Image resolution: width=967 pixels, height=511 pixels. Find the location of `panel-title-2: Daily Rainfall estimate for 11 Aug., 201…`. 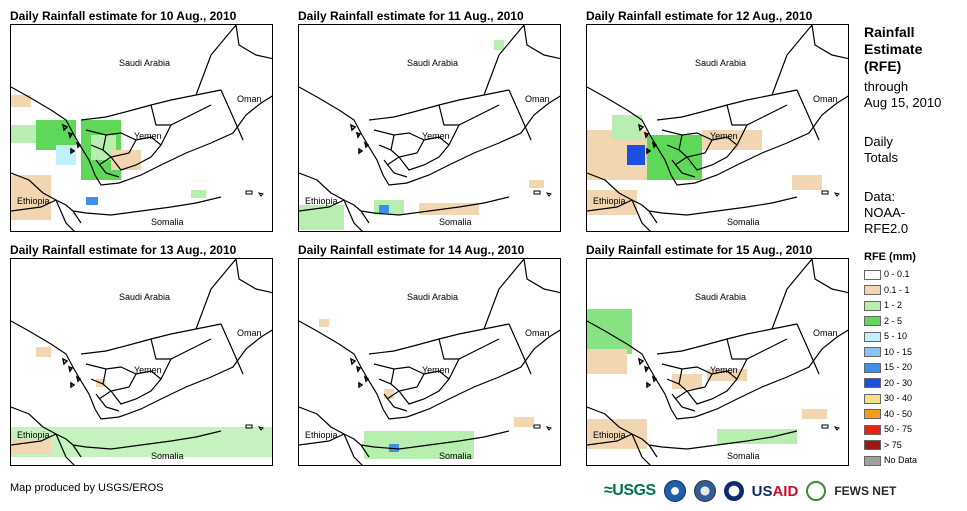

panel-title-2: Daily Rainfall estimate for 11 Aug., 201… is located at coordinates (411, 16).